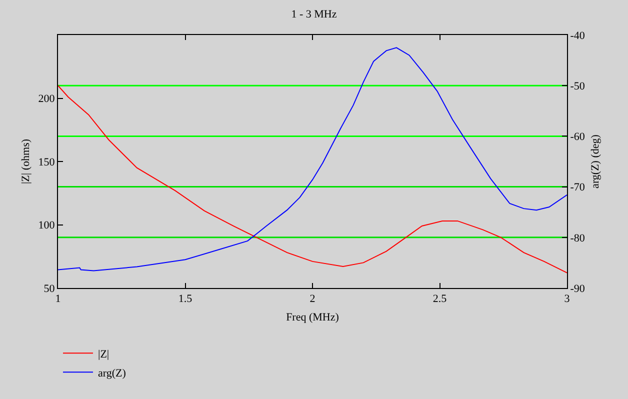  What do you see at coordinates (578, 288) in the screenshot?
I see `y2-tick-label: -90` at bounding box center [578, 288].